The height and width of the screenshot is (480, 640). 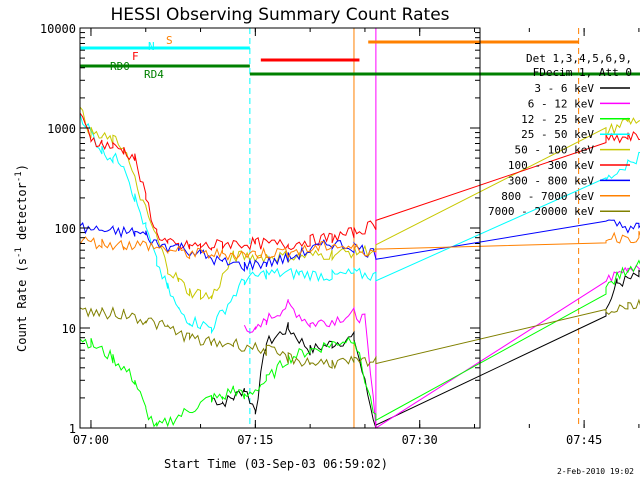 I want to click on legend-label-4: 50 - 100 keV, so click(x=555, y=150).